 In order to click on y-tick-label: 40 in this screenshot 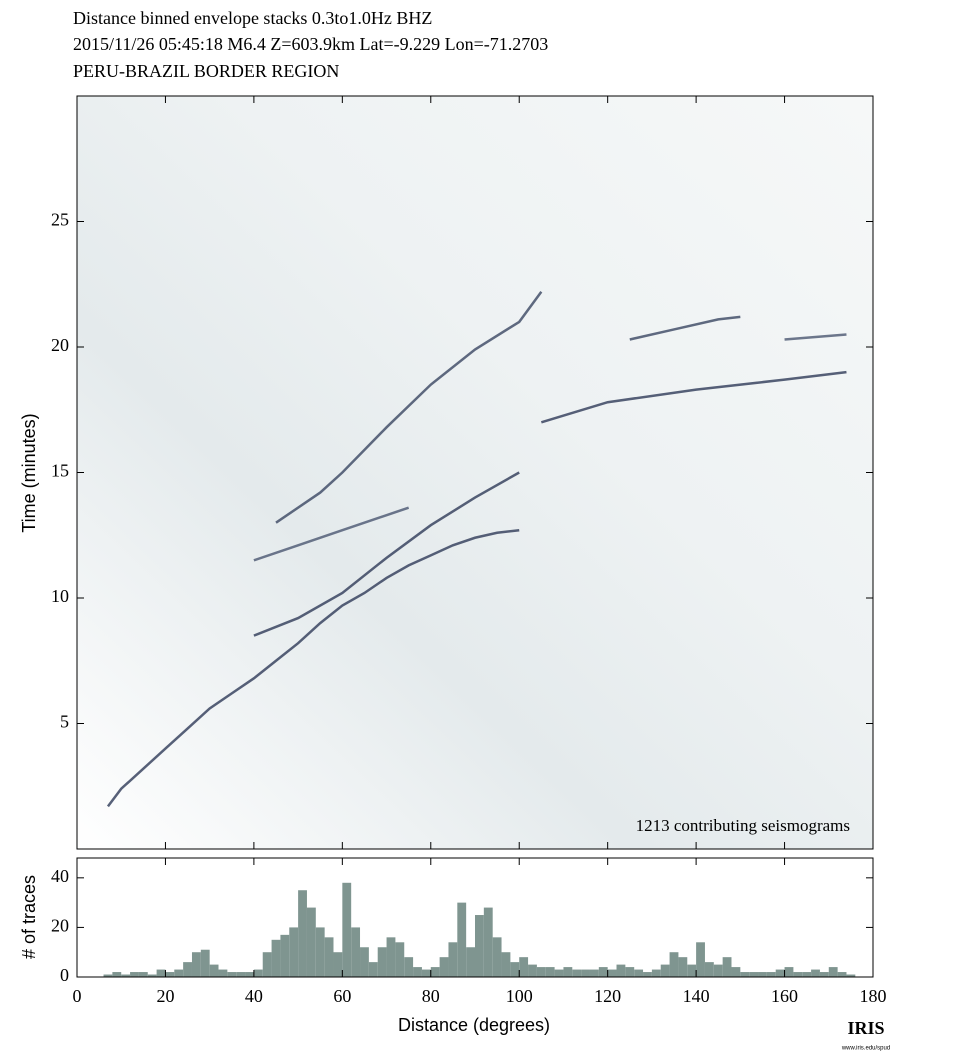, I will do `click(60, 876)`.